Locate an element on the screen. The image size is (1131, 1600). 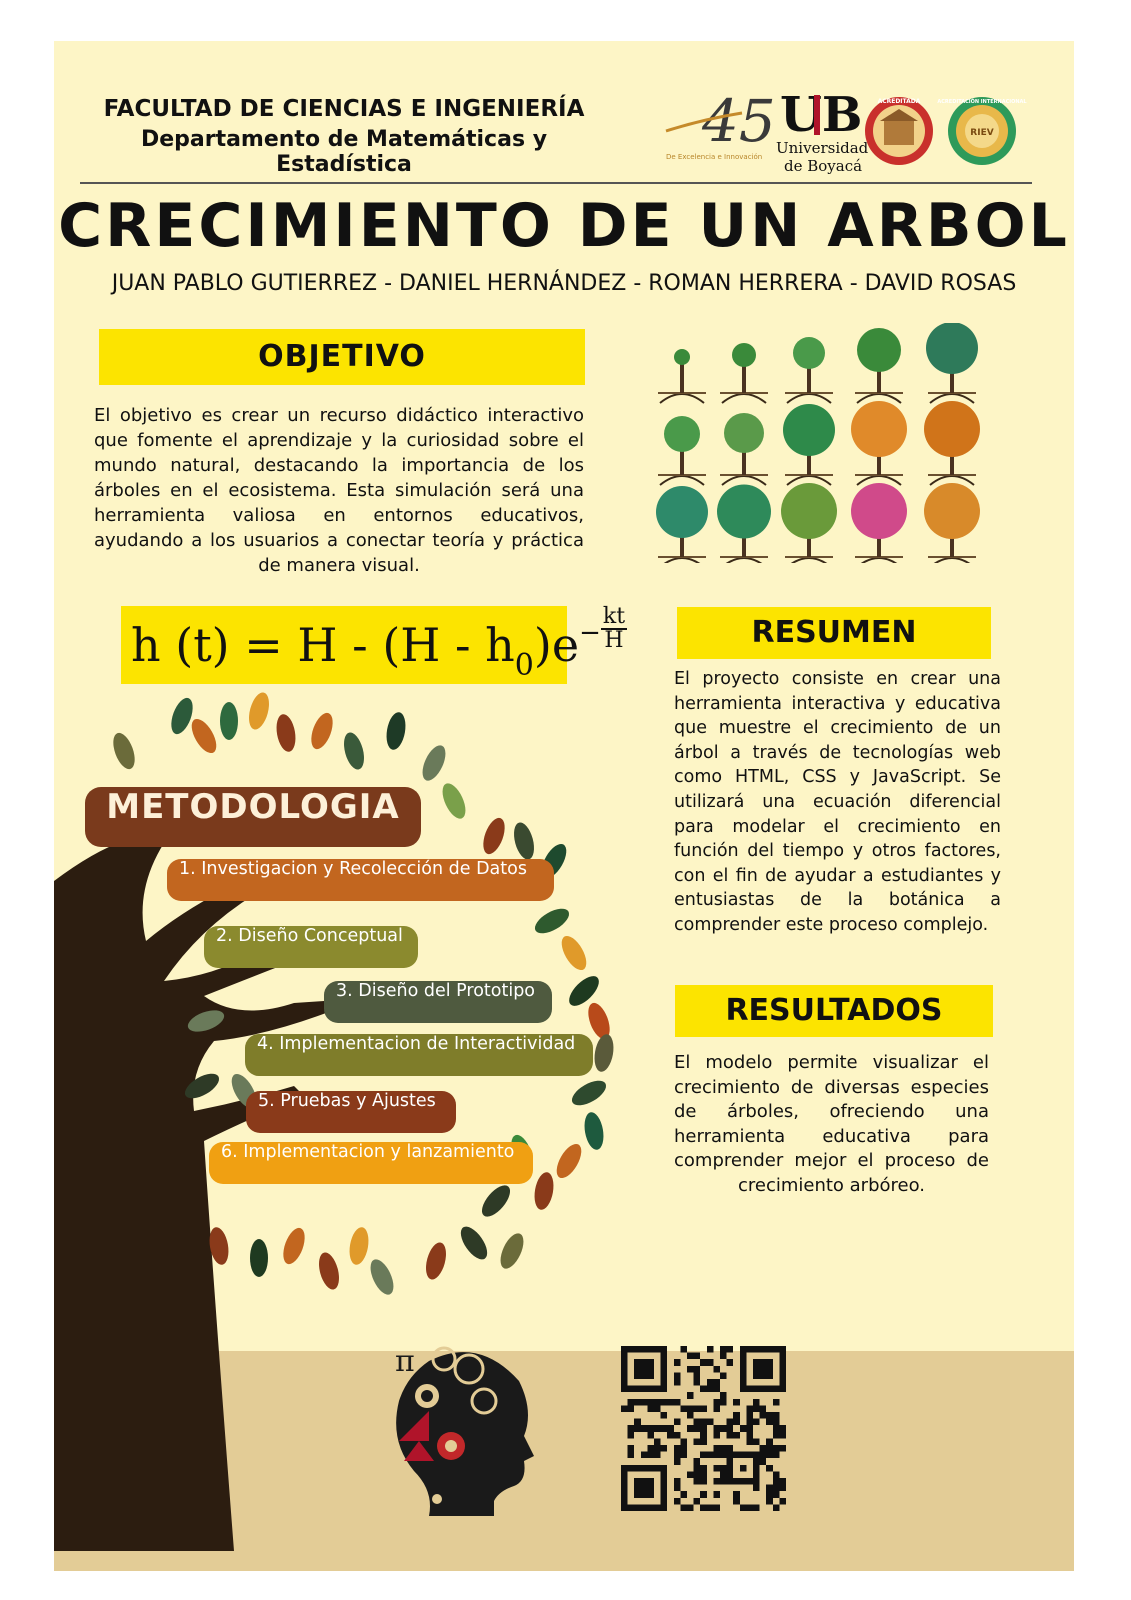
equation-subscript: 0 is located at coordinates (524, 665).